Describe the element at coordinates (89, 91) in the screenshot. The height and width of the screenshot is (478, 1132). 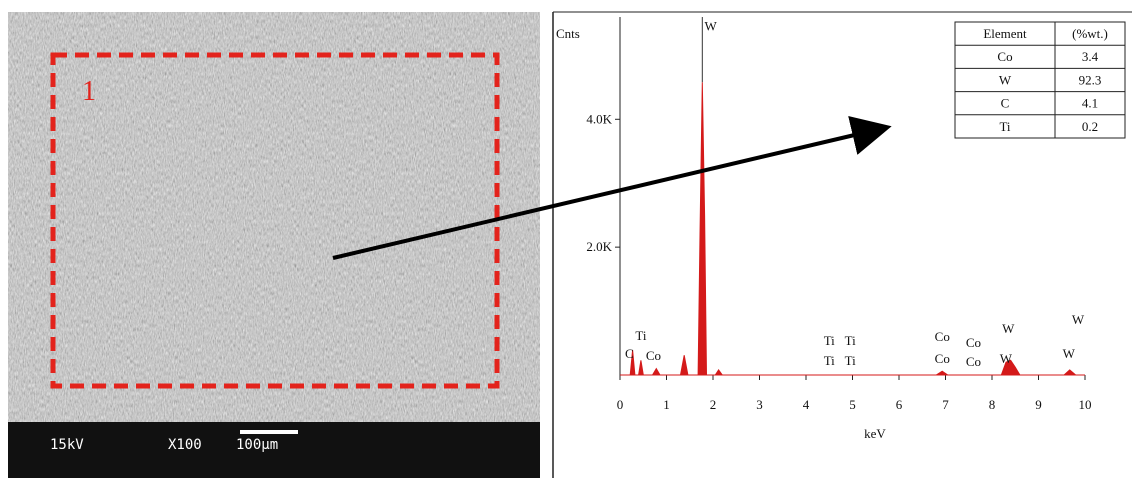
I see `region-label: 1` at that location.